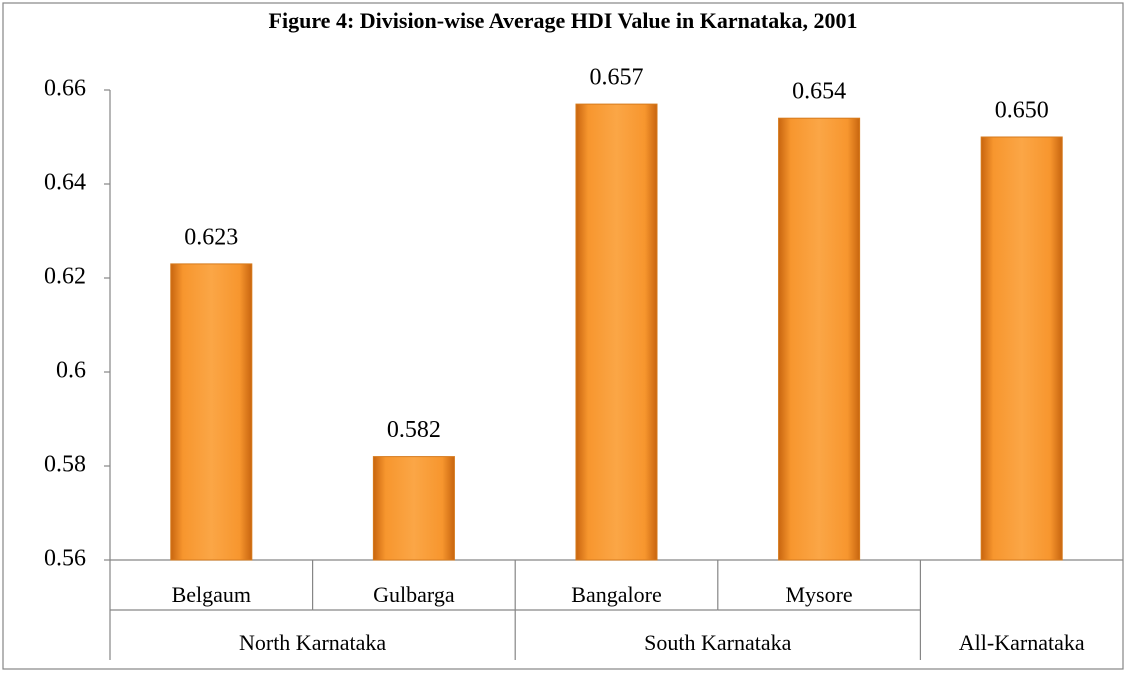  Describe the element at coordinates (717, 642) in the screenshot. I see `group-label: South Karnataka` at that location.